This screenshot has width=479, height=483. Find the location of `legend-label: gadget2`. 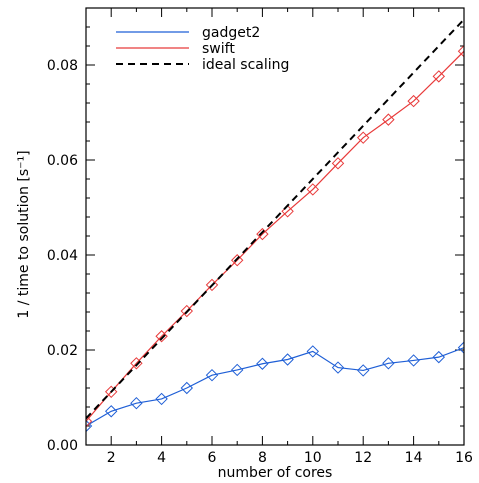

legend-label: gadget2 is located at coordinates (231, 33).